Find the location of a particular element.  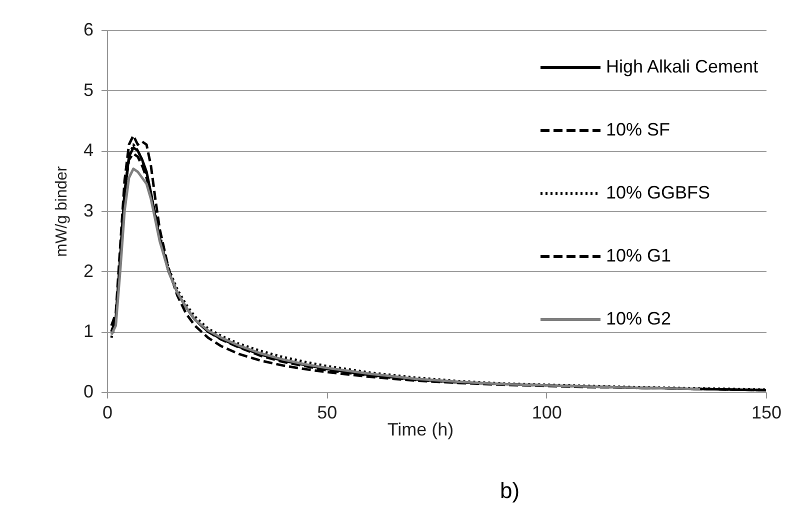

y-axis-title: mW/g binder is located at coordinates (61, 211).